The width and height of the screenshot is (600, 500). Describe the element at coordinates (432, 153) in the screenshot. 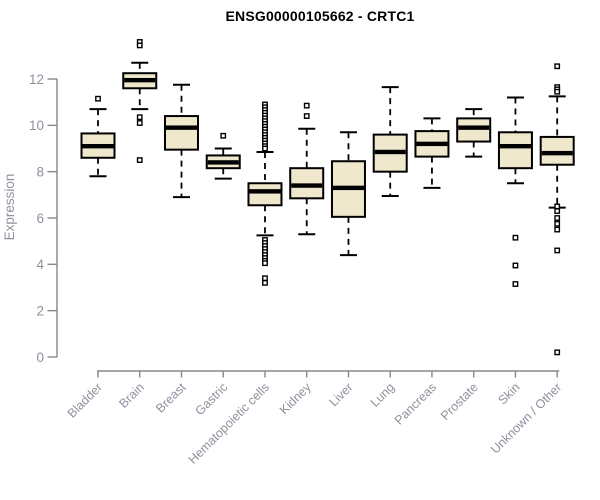

I see `boxplot-pancreas` at that location.